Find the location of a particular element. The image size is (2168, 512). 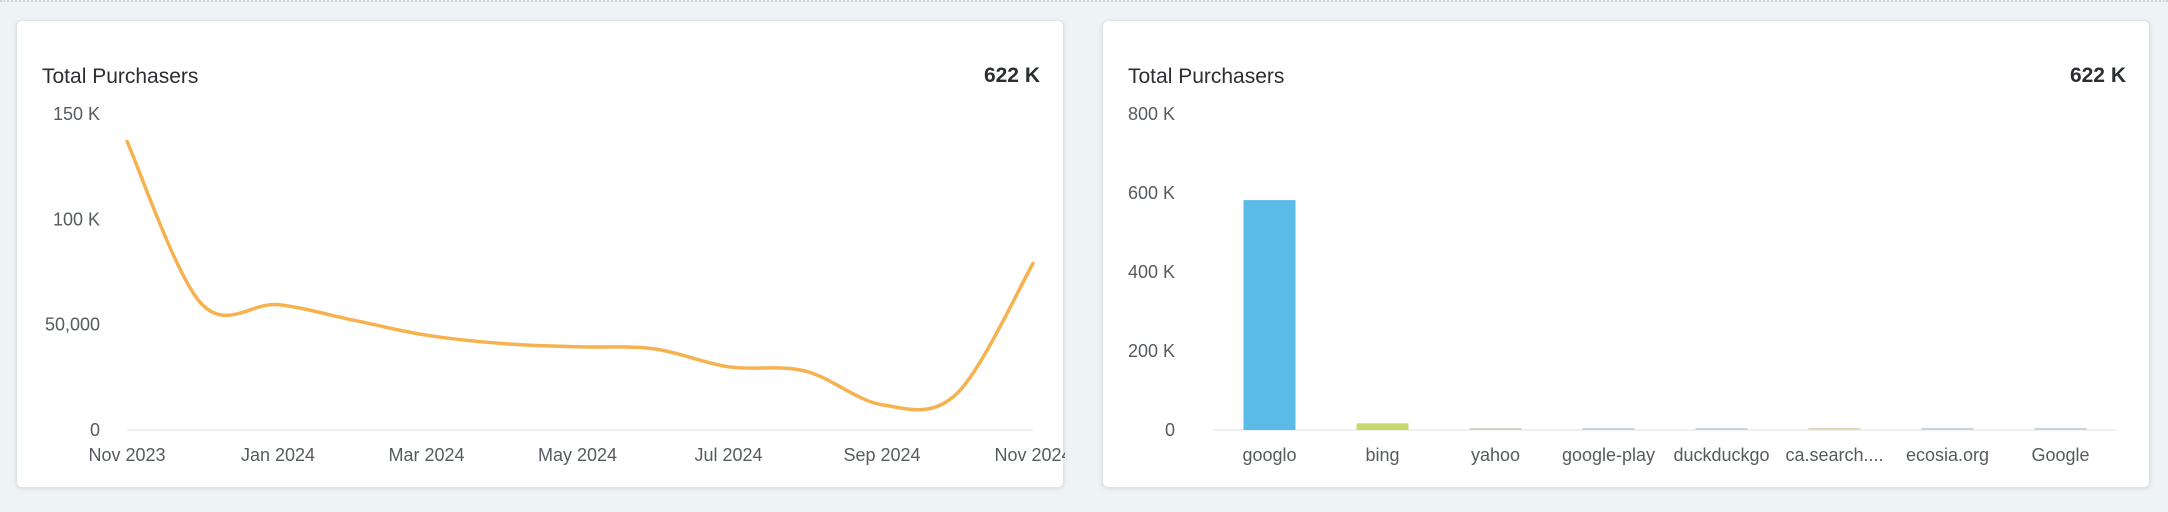

x-tick-label: yahoo is located at coordinates (1495, 455).